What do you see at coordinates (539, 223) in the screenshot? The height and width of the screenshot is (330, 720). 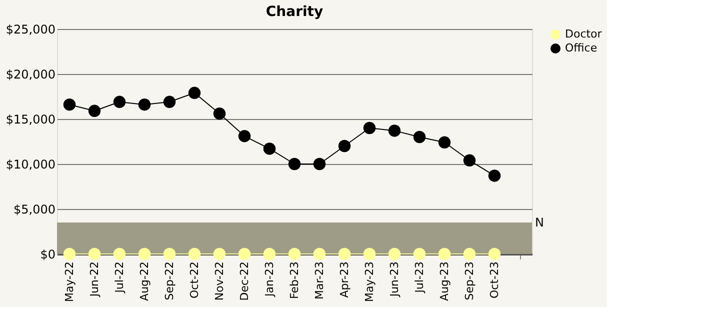 I see `band-label: N` at bounding box center [539, 223].